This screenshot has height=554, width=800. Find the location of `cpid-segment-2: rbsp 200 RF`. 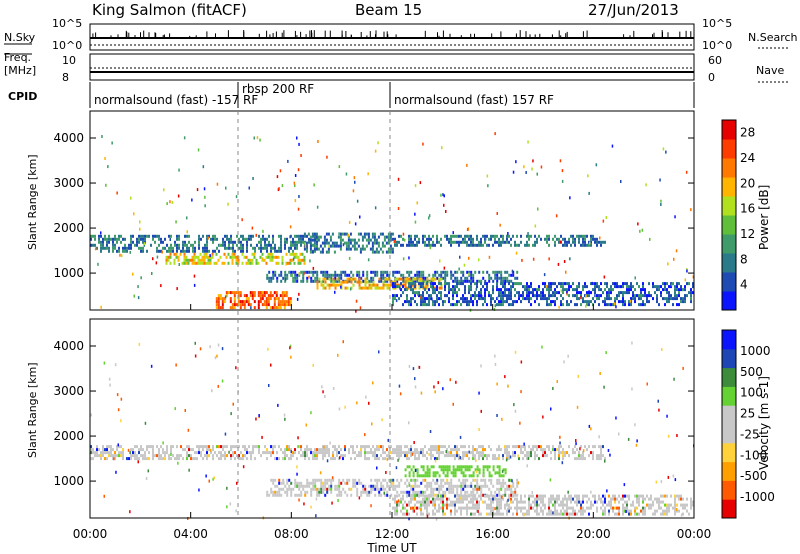

cpid-segment-2: rbsp 200 RF is located at coordinates (278, 89).